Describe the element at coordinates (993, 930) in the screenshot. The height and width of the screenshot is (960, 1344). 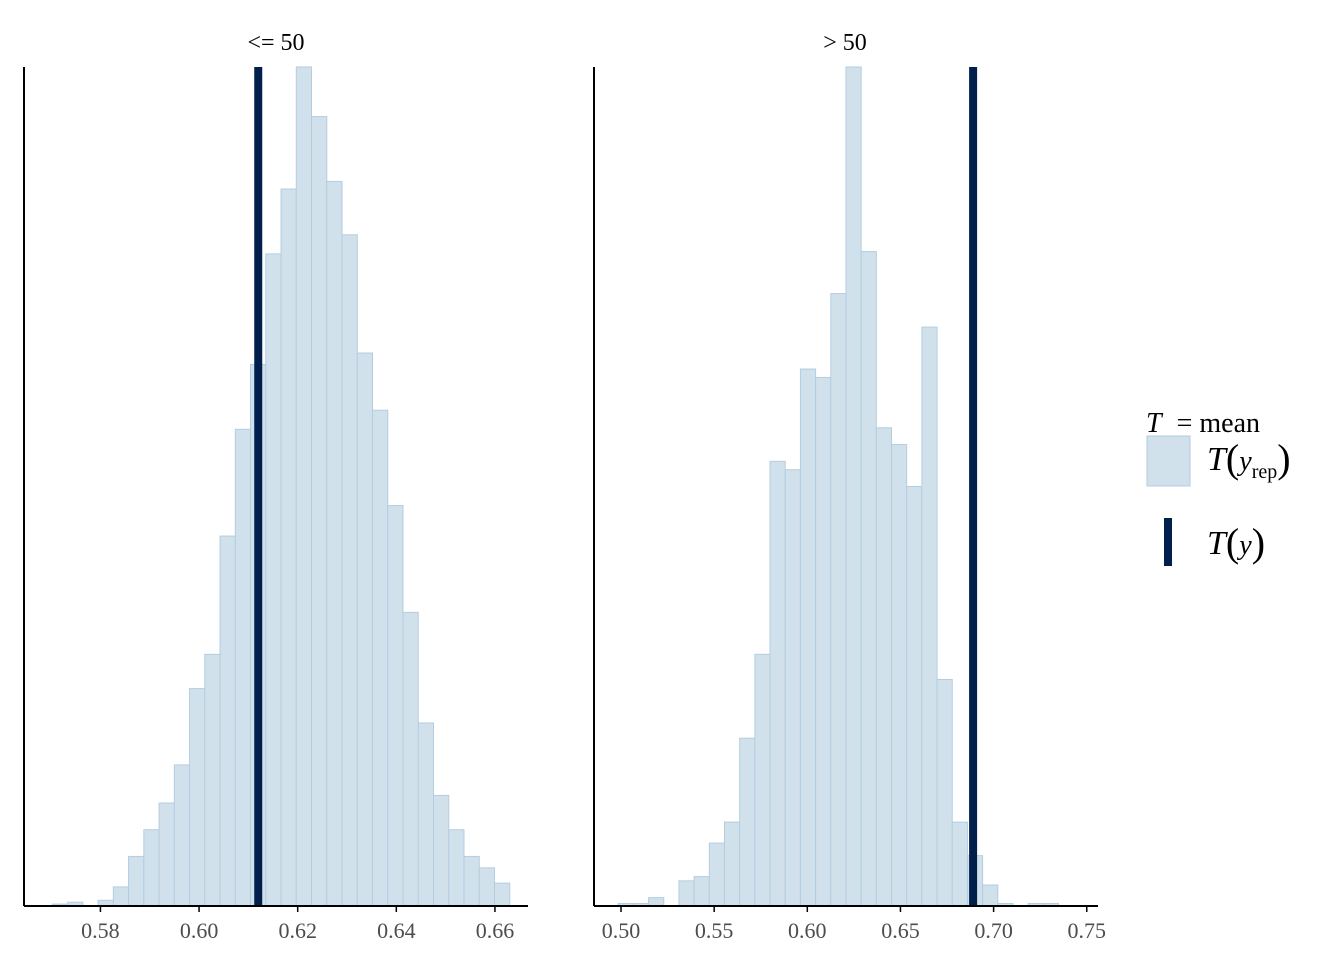
I see `x-tick-label: 0.70` at that location.